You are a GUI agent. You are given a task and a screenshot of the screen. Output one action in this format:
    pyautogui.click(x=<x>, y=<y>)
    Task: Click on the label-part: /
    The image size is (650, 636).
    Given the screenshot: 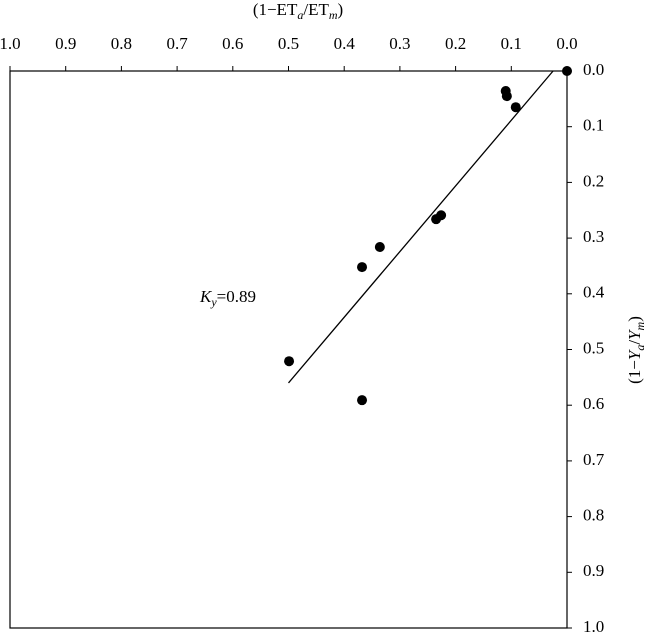 What is the action you would take?
    pyautogui.click(x=634, y=342)
    